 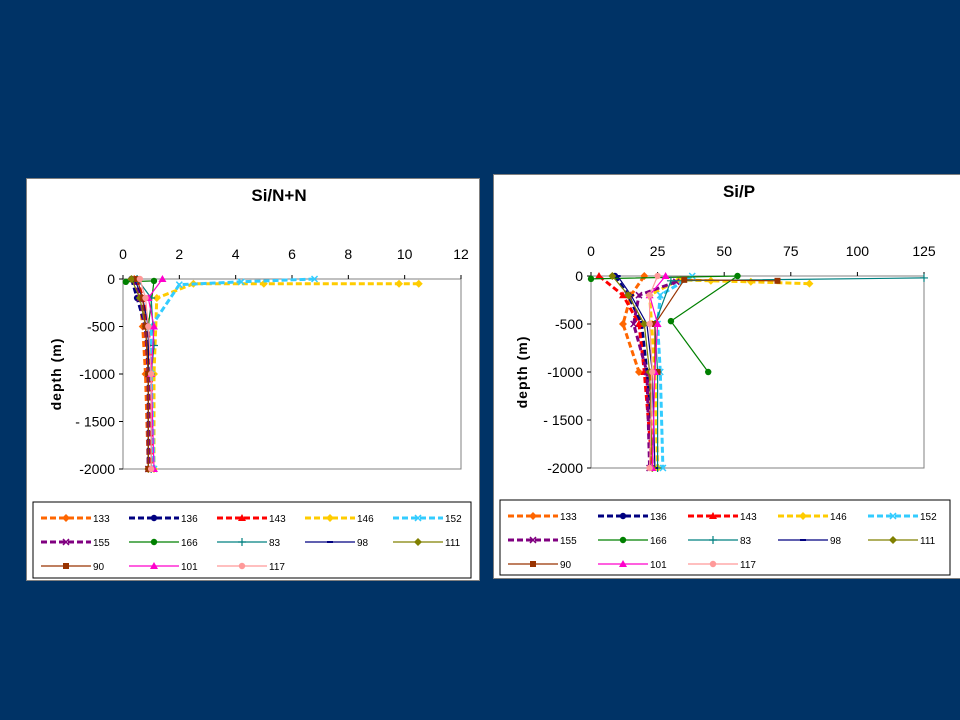 What do you see at coordinates (810, 541) in the screenshot?
I see `legend-item-98: 98` at bounding box center [810, 541].